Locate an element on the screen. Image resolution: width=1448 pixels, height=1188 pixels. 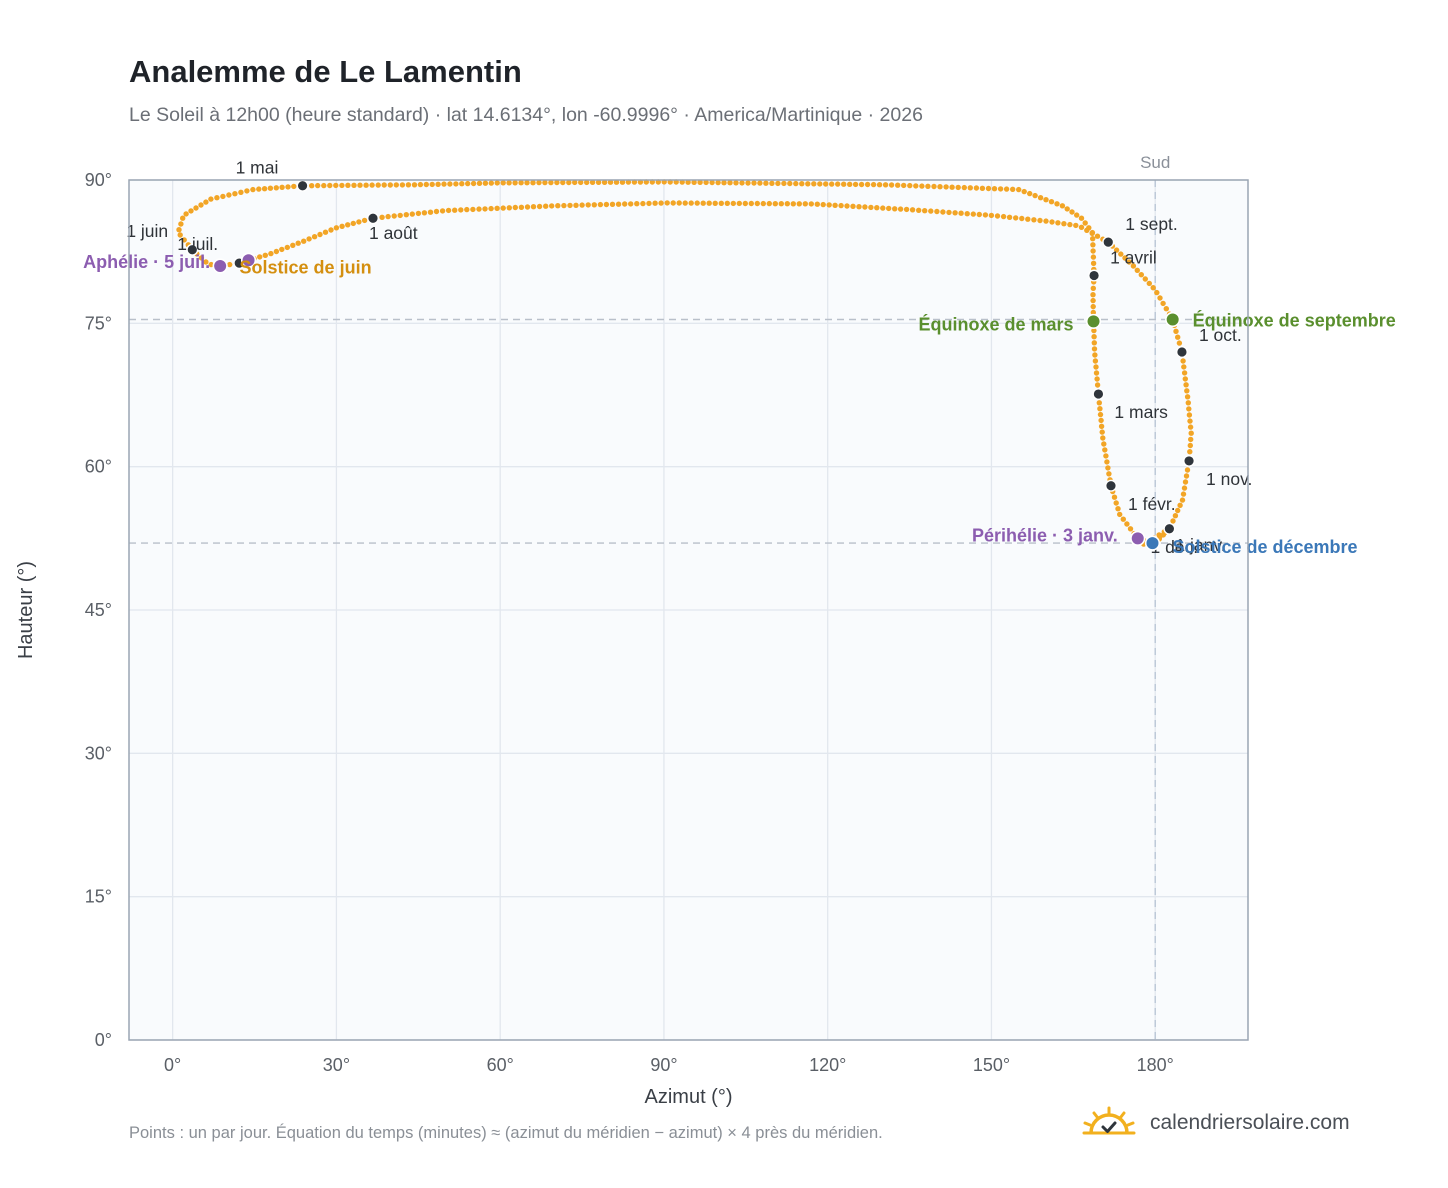
month-label: 1 mai is located at coordinates (257, 168).